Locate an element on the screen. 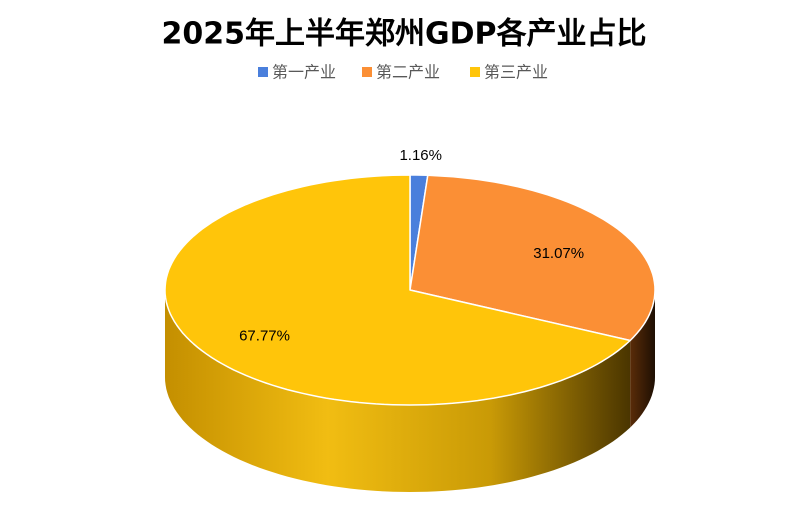  slice is located at coordinates (532, 258).